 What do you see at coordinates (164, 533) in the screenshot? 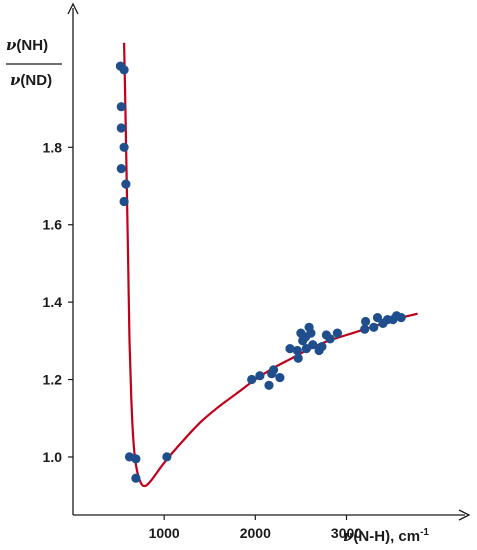
I see `x-tick-label: 1000` at bounding box center [164, 533].